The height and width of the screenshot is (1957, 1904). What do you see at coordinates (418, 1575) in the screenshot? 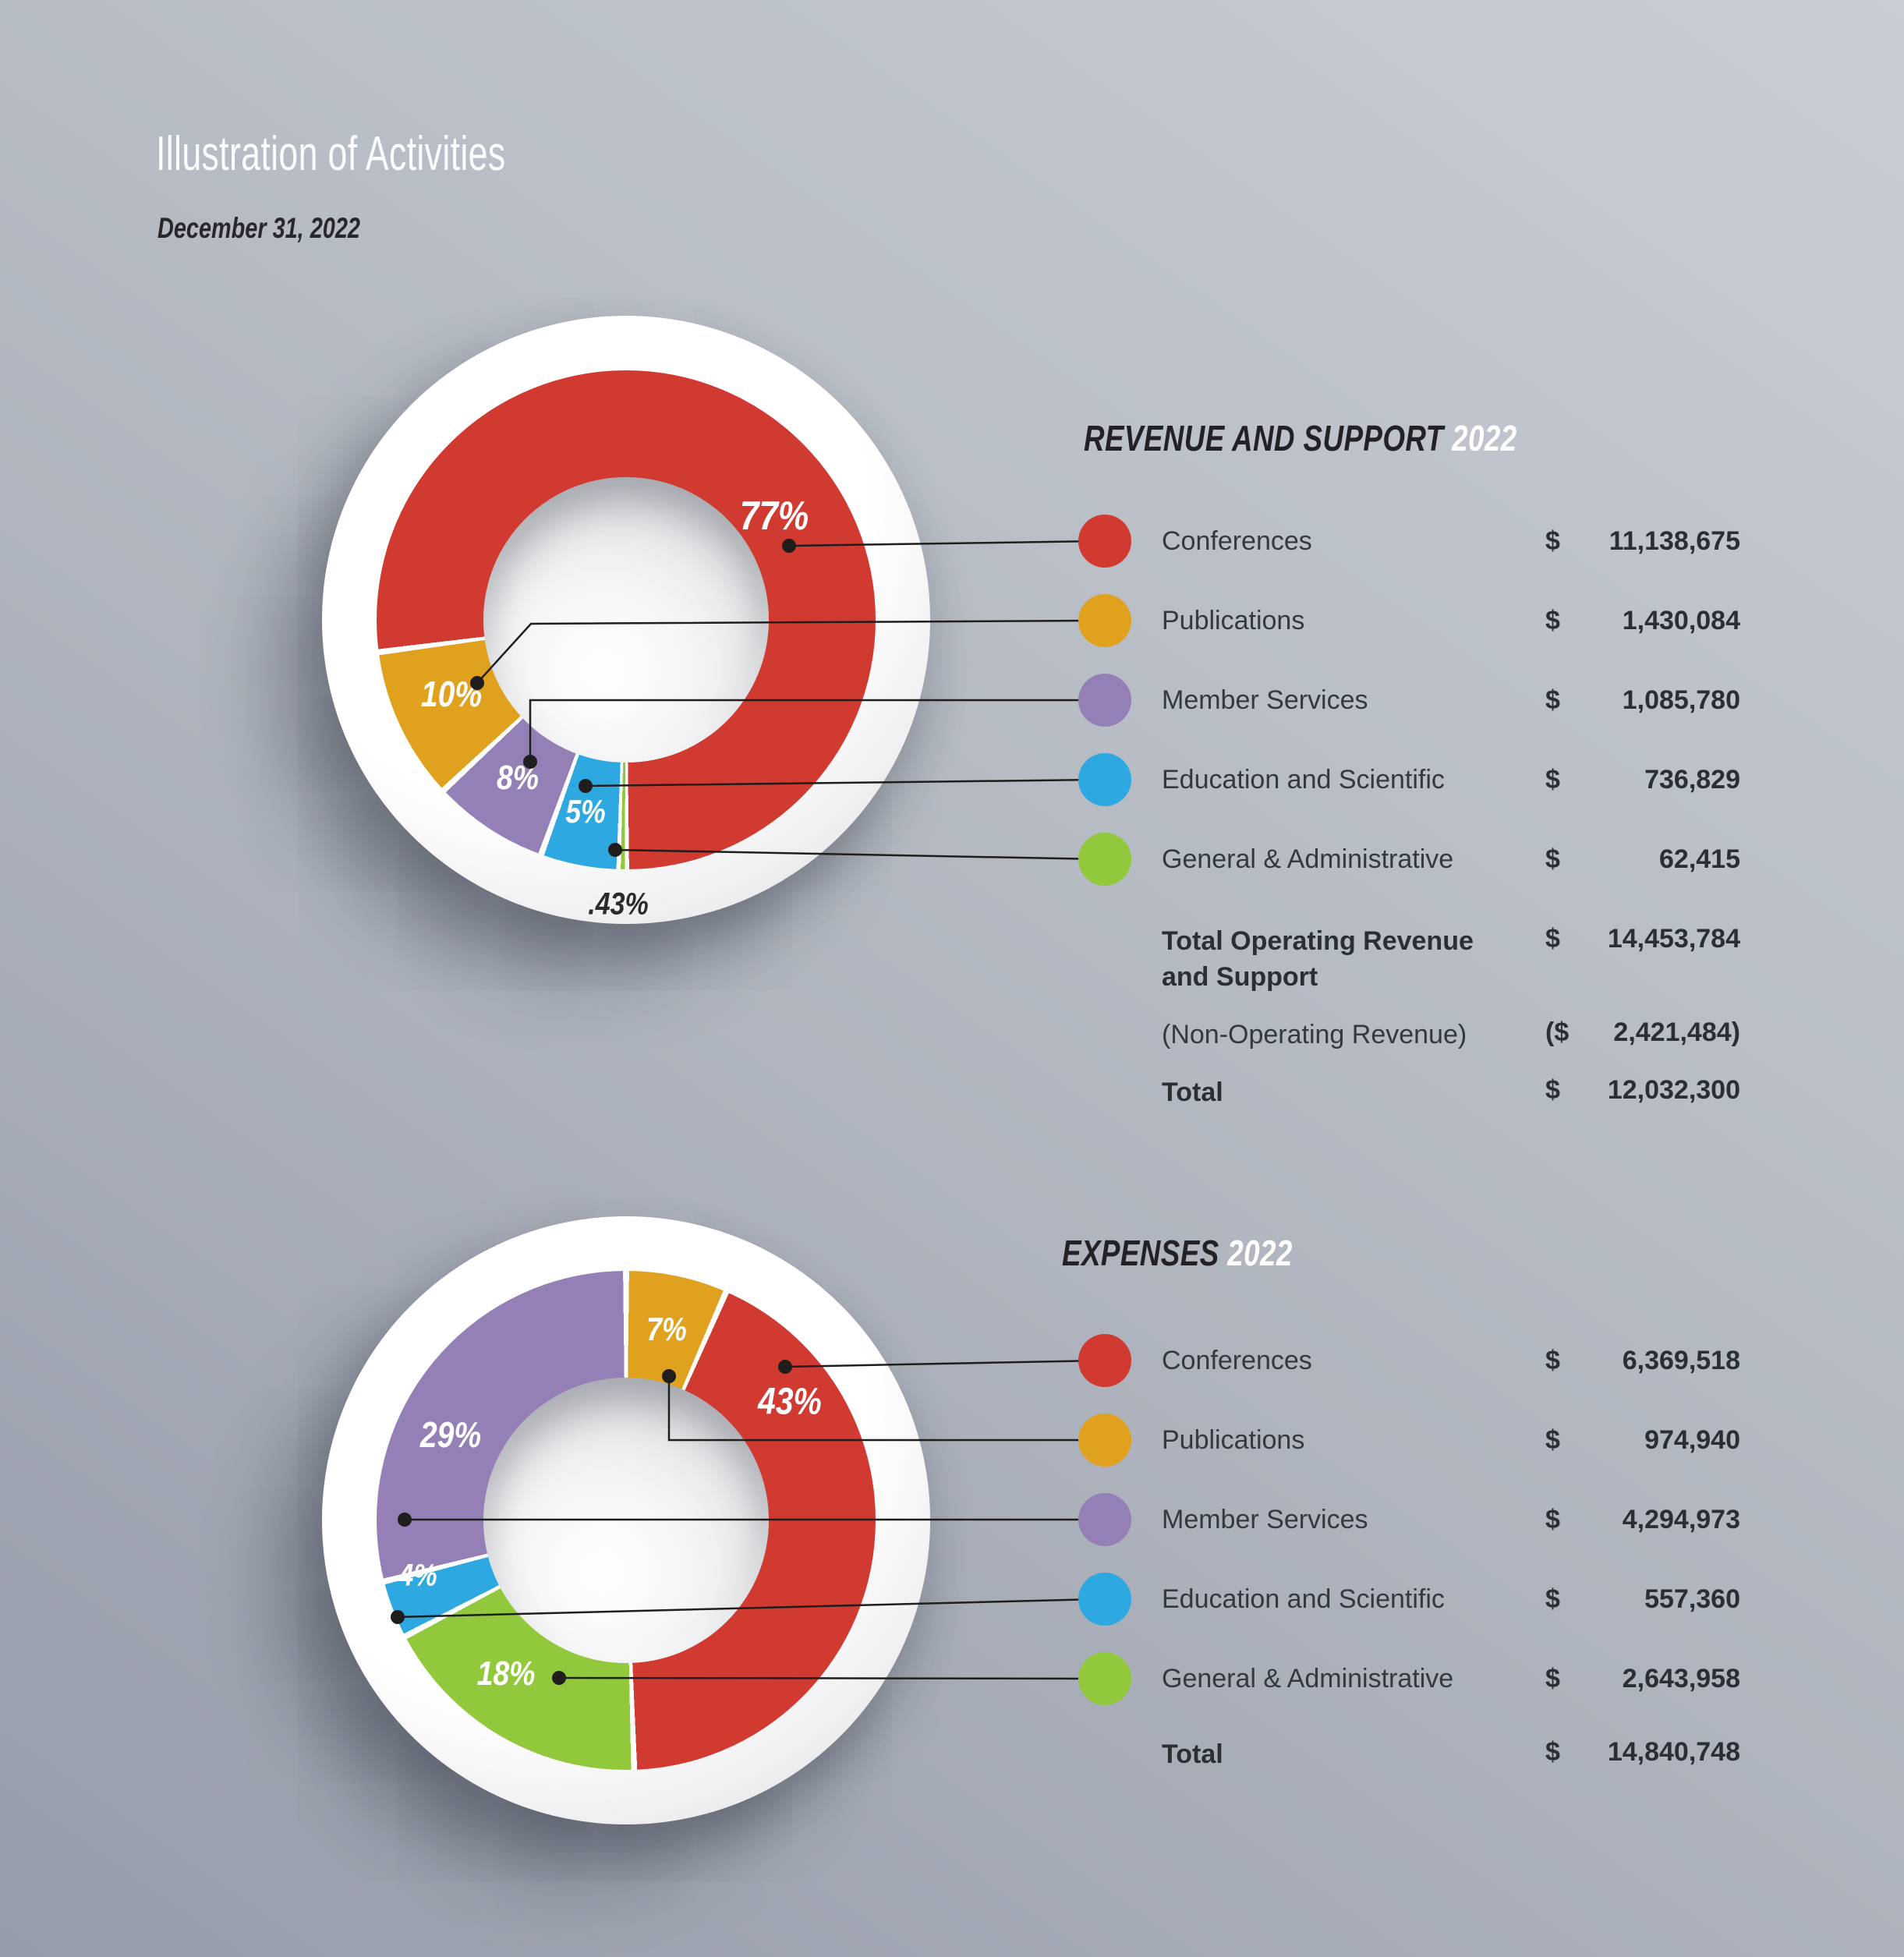
I see `slice-percent-label-education-and-scientific: 4%` at bounding box center [418, 1575].